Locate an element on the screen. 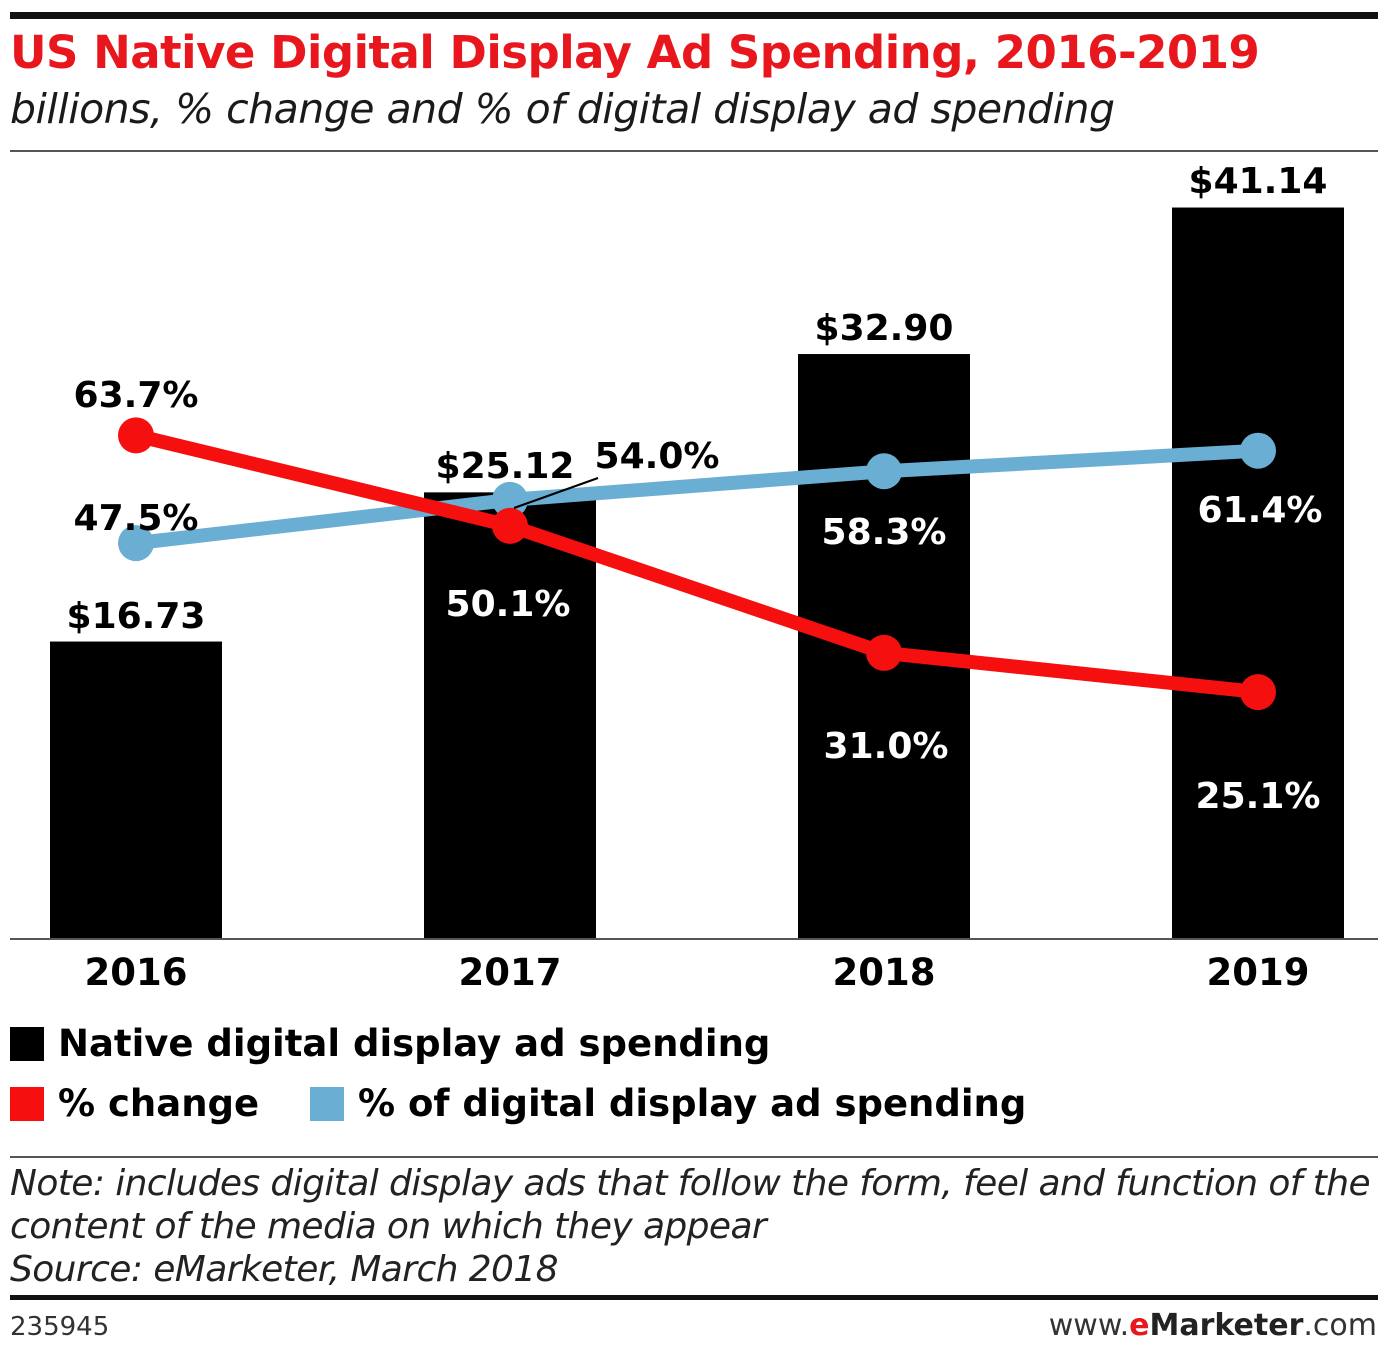 The image size is (1391, 1350). x-tick-2017: 2017 is located at coordinates (510, 972).